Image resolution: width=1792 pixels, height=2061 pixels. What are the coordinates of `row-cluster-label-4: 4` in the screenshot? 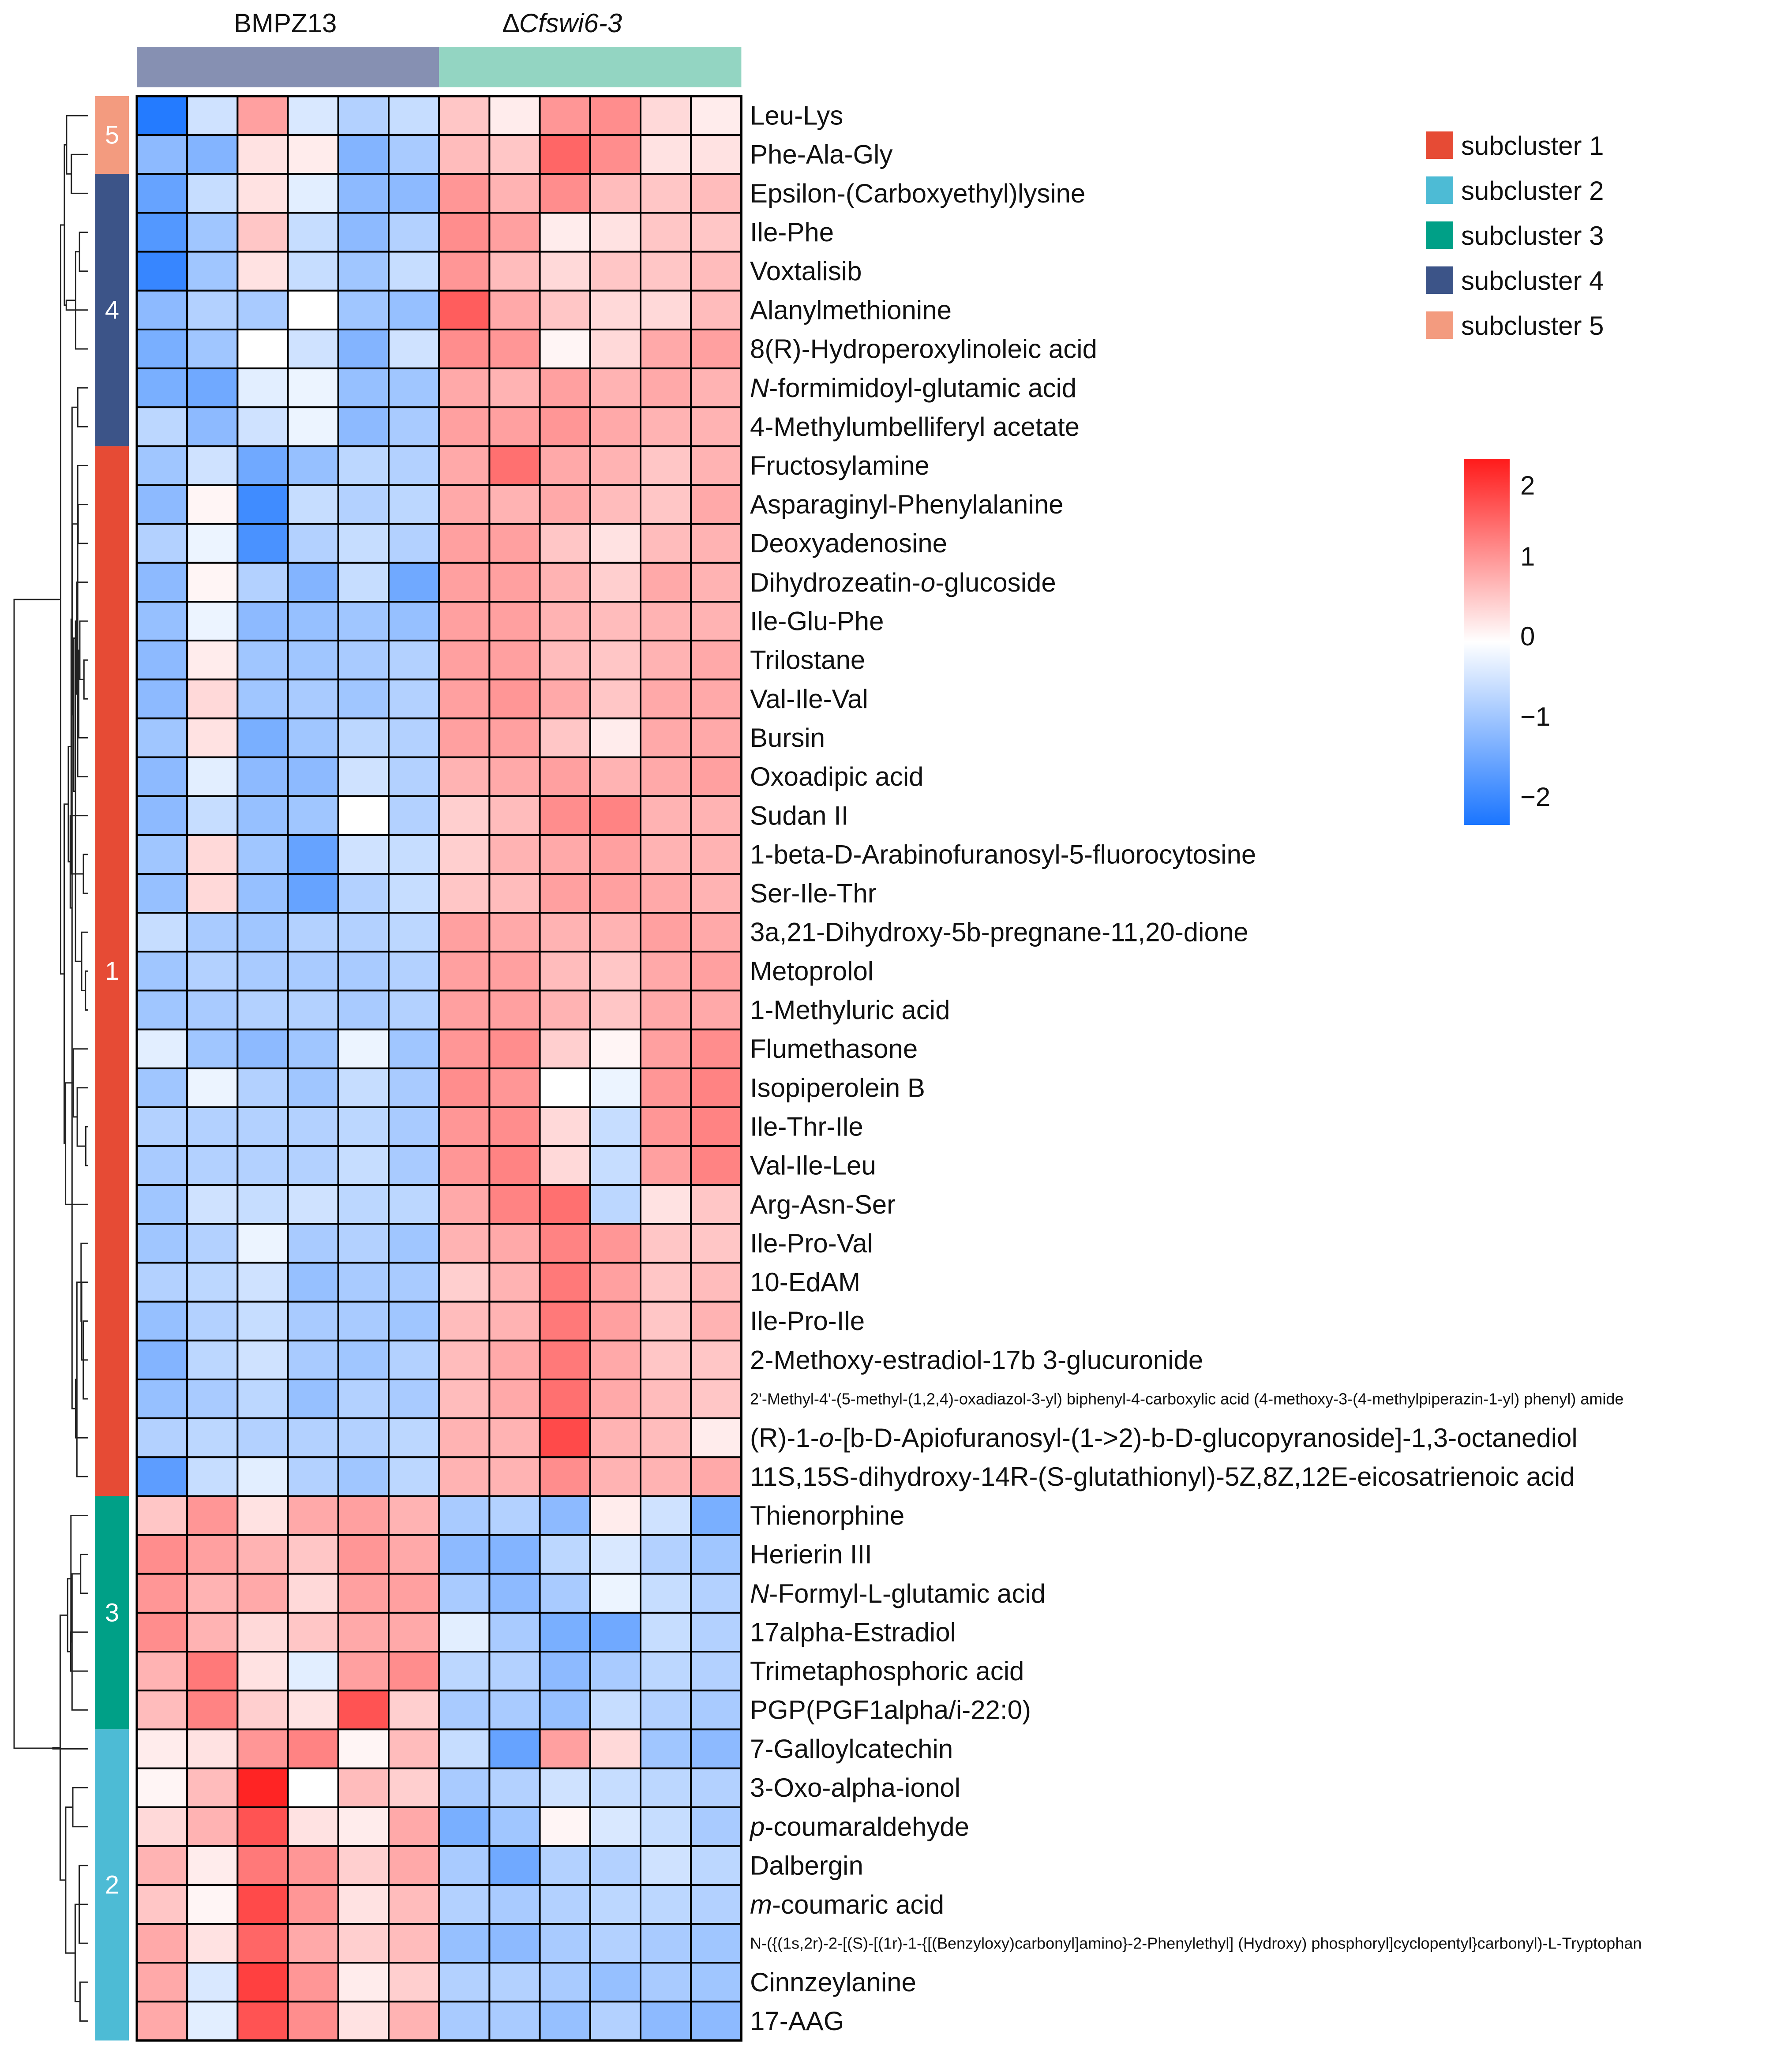 It's located at (112, 310).